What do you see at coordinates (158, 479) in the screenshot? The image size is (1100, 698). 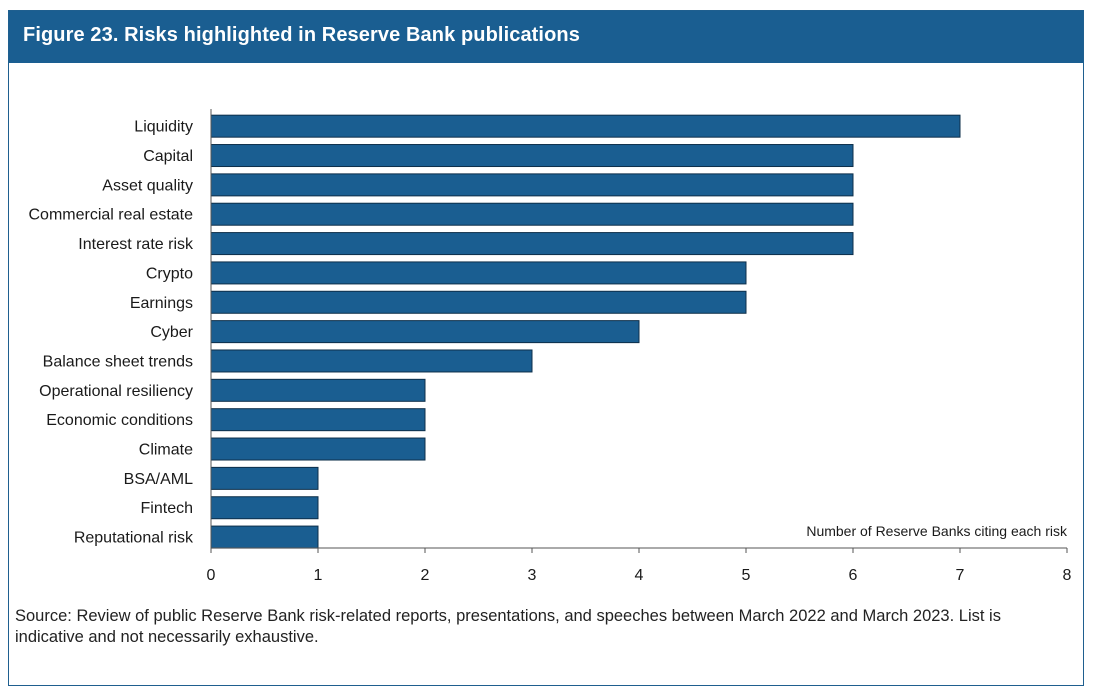 I see `category-label: BSA/AML` at bounding box center [158, 479].